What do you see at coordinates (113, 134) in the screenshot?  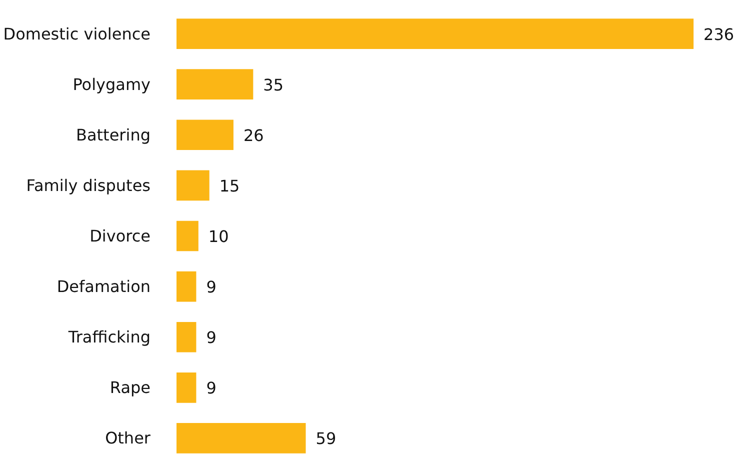 I see `y-tick-label: Battering` at bounding box center [113, 134].